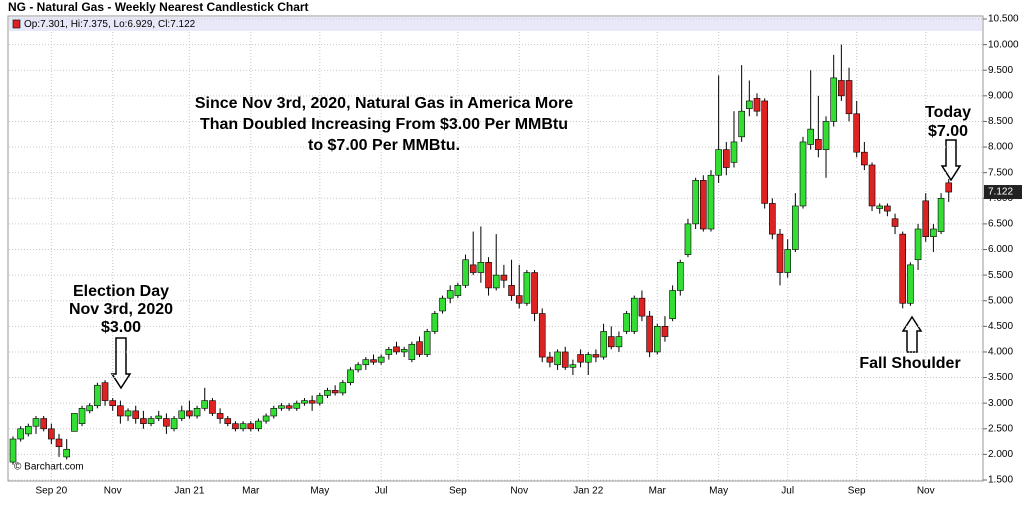 The width and height of the screenshot is (1024, 519). I want to click on y-tick-label: 4.000, so click(1000, 352).